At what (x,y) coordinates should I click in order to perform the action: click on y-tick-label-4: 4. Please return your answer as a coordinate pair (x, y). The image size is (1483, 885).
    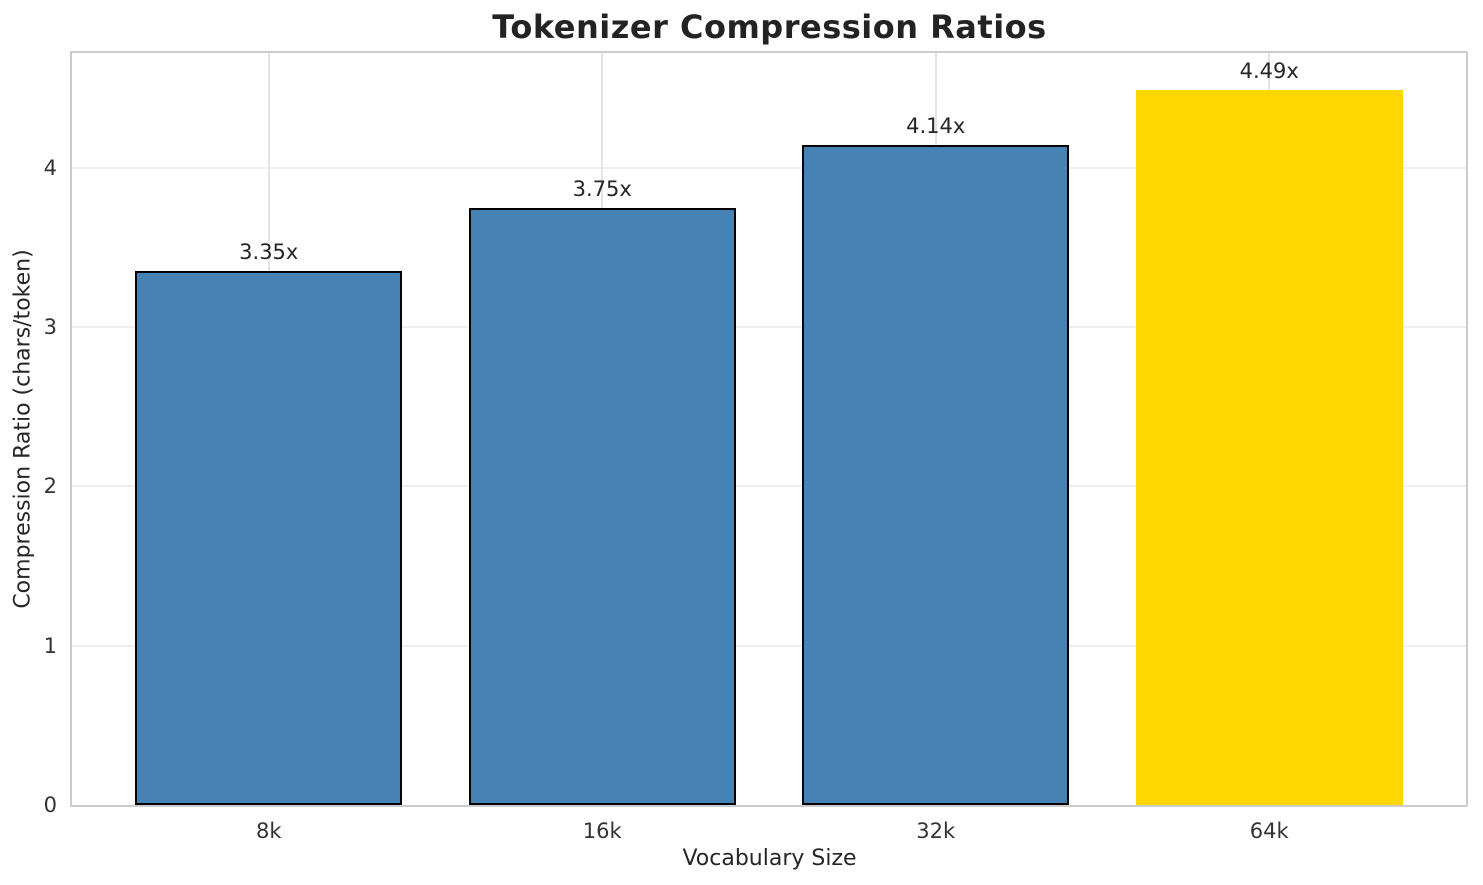
    Looking at the image, I should click on (50, 167).